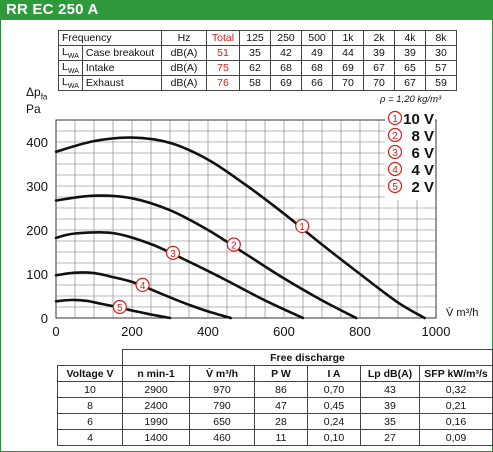 This screenshot has height=452, width=493. I want to click on x-tick-label: 600, so click(284, 331).